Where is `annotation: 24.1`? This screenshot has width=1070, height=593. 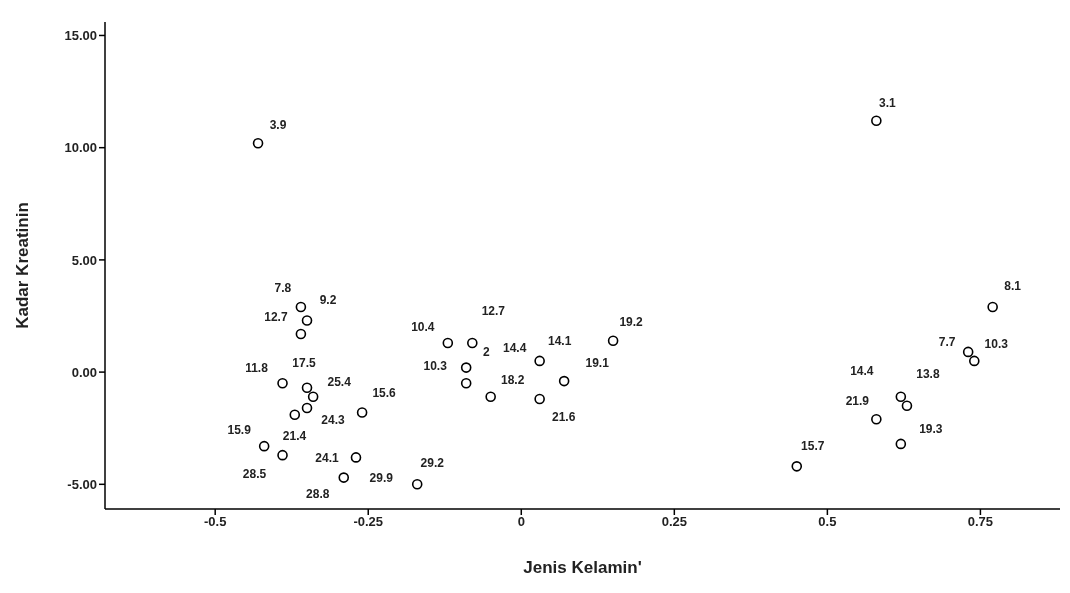
annotation: 24.1 is located at coordinates (327, 458).